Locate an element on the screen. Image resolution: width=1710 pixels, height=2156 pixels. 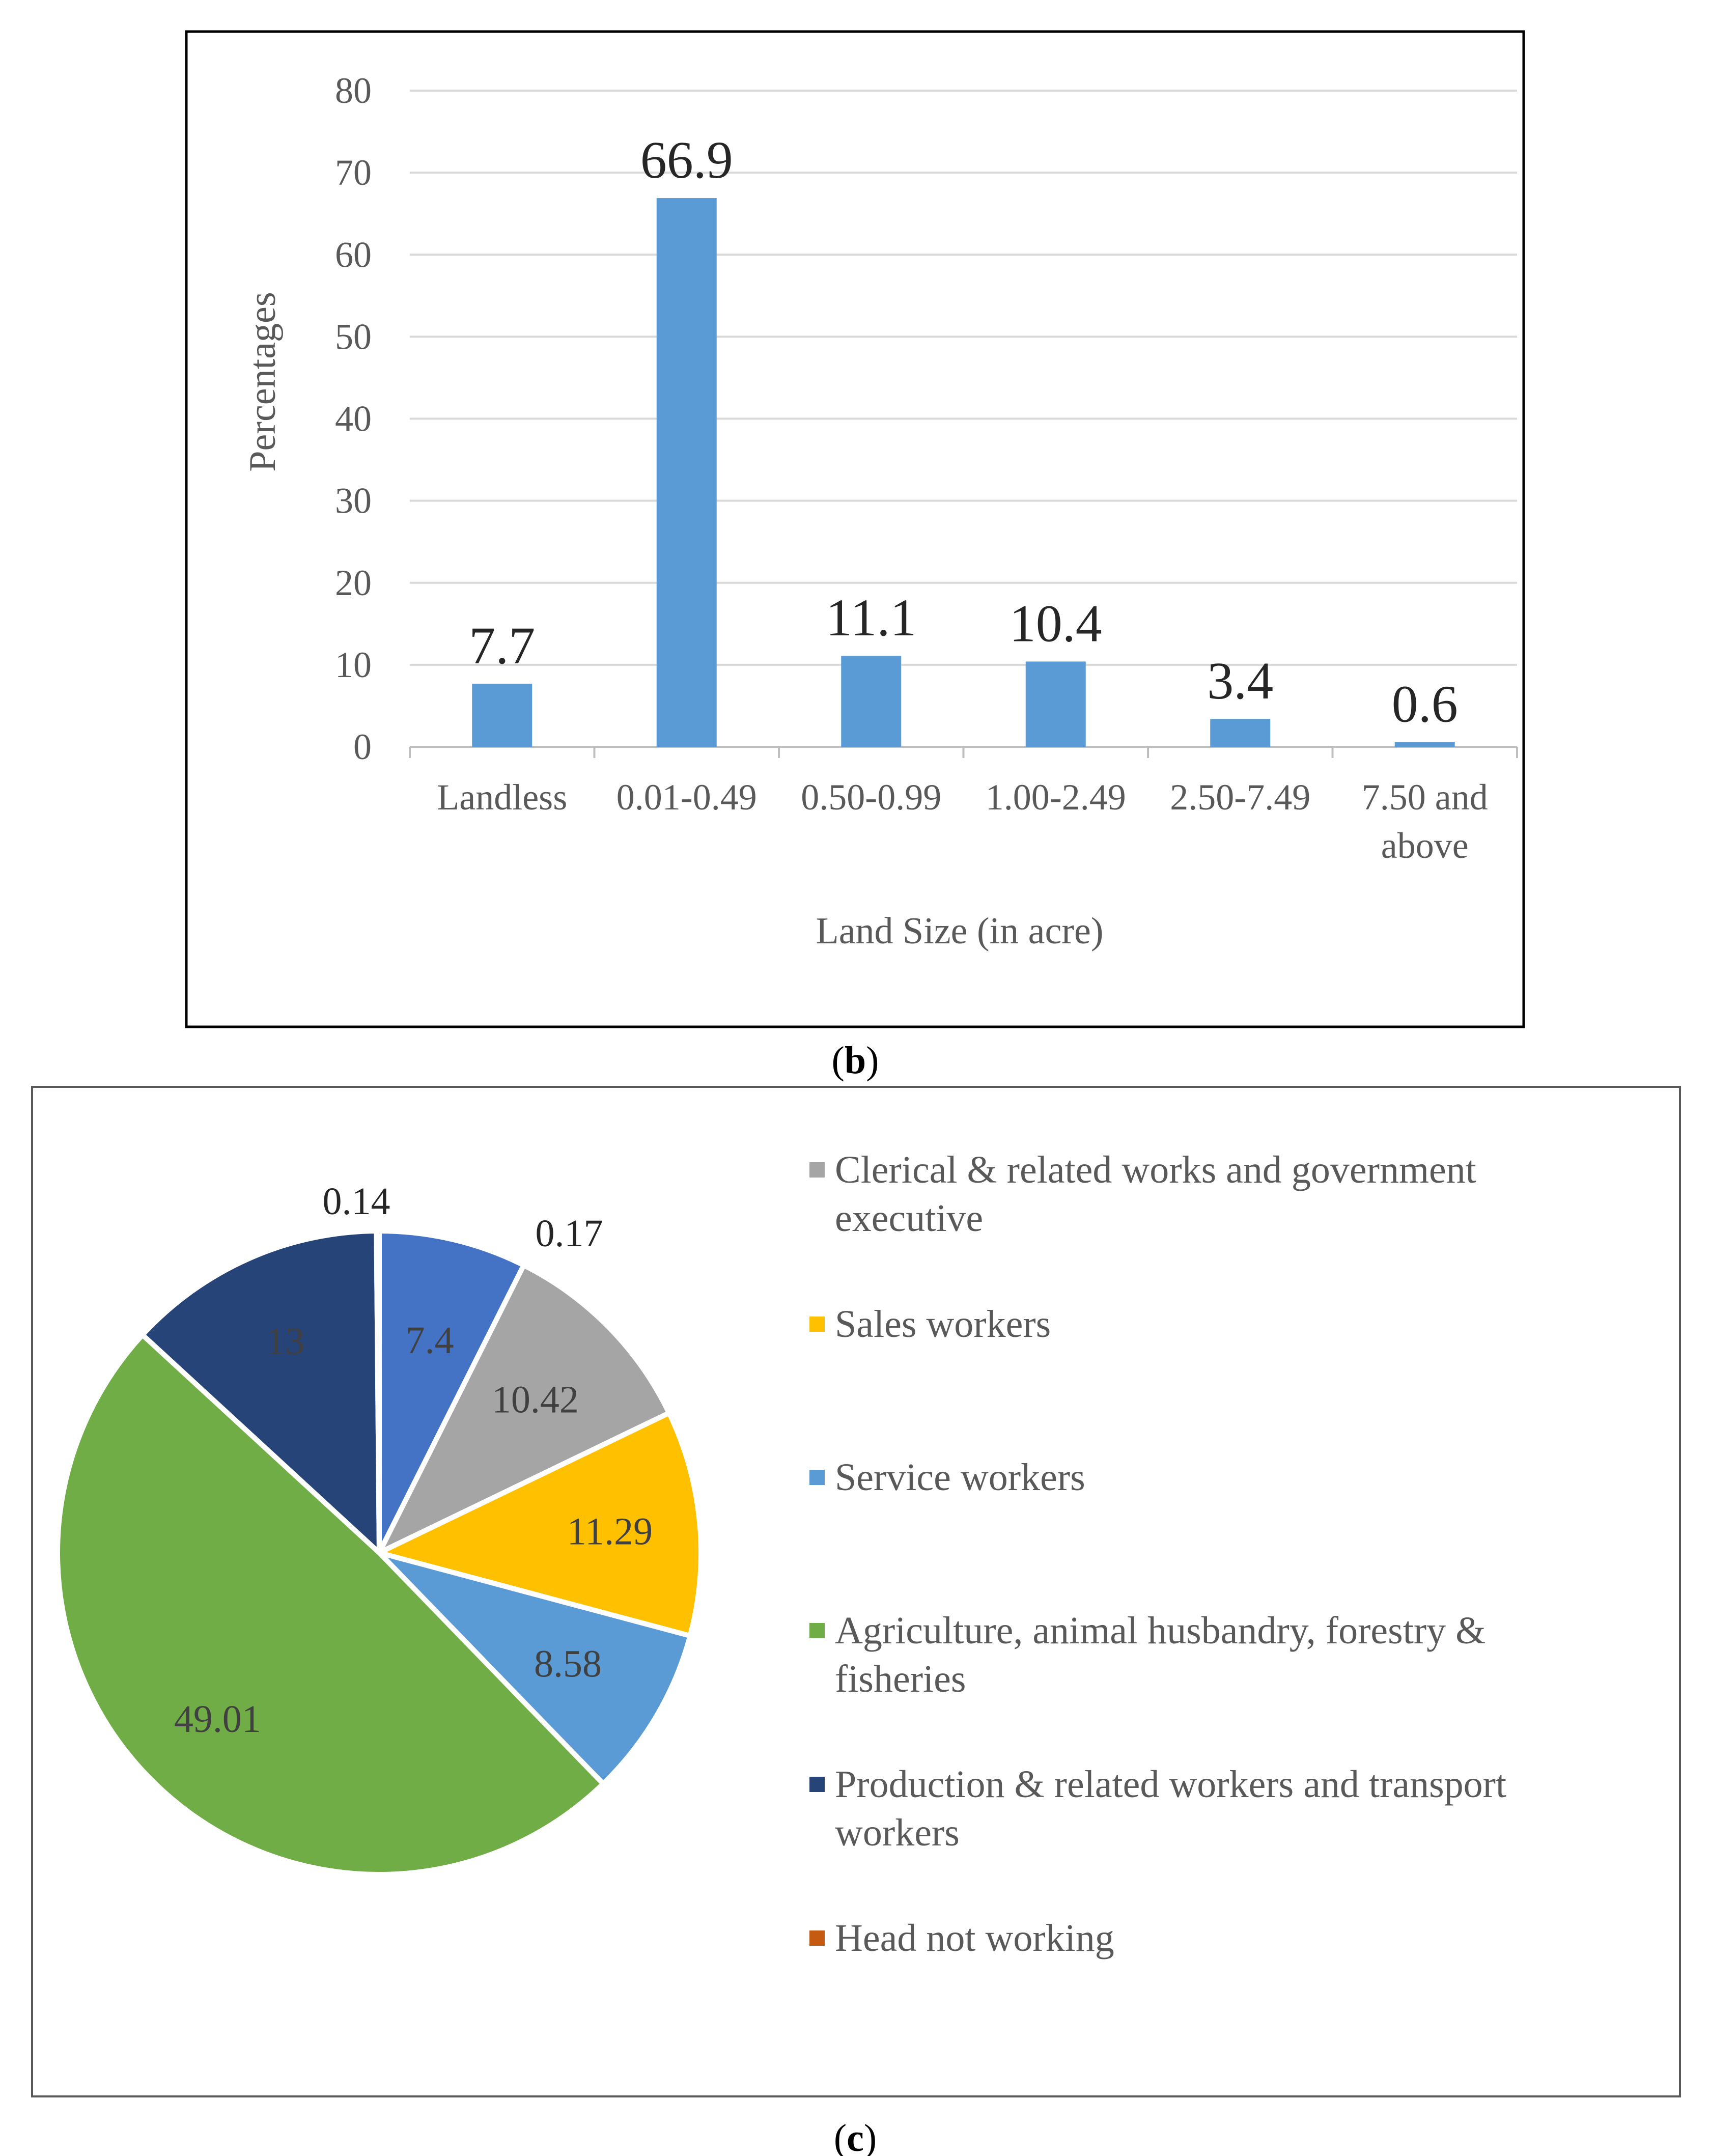
pie-data-label: 49.01 is located at coordinates (217, 1719).